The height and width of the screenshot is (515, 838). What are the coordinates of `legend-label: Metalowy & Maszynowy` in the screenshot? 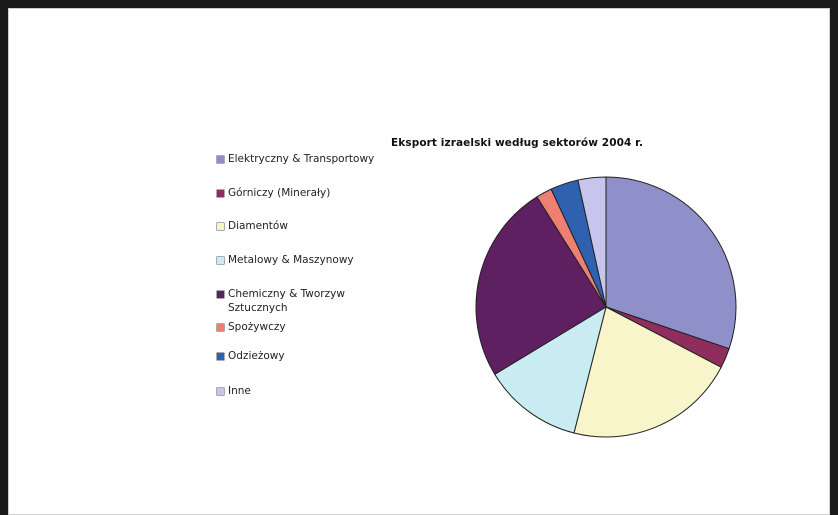 It's located at (291, 260).